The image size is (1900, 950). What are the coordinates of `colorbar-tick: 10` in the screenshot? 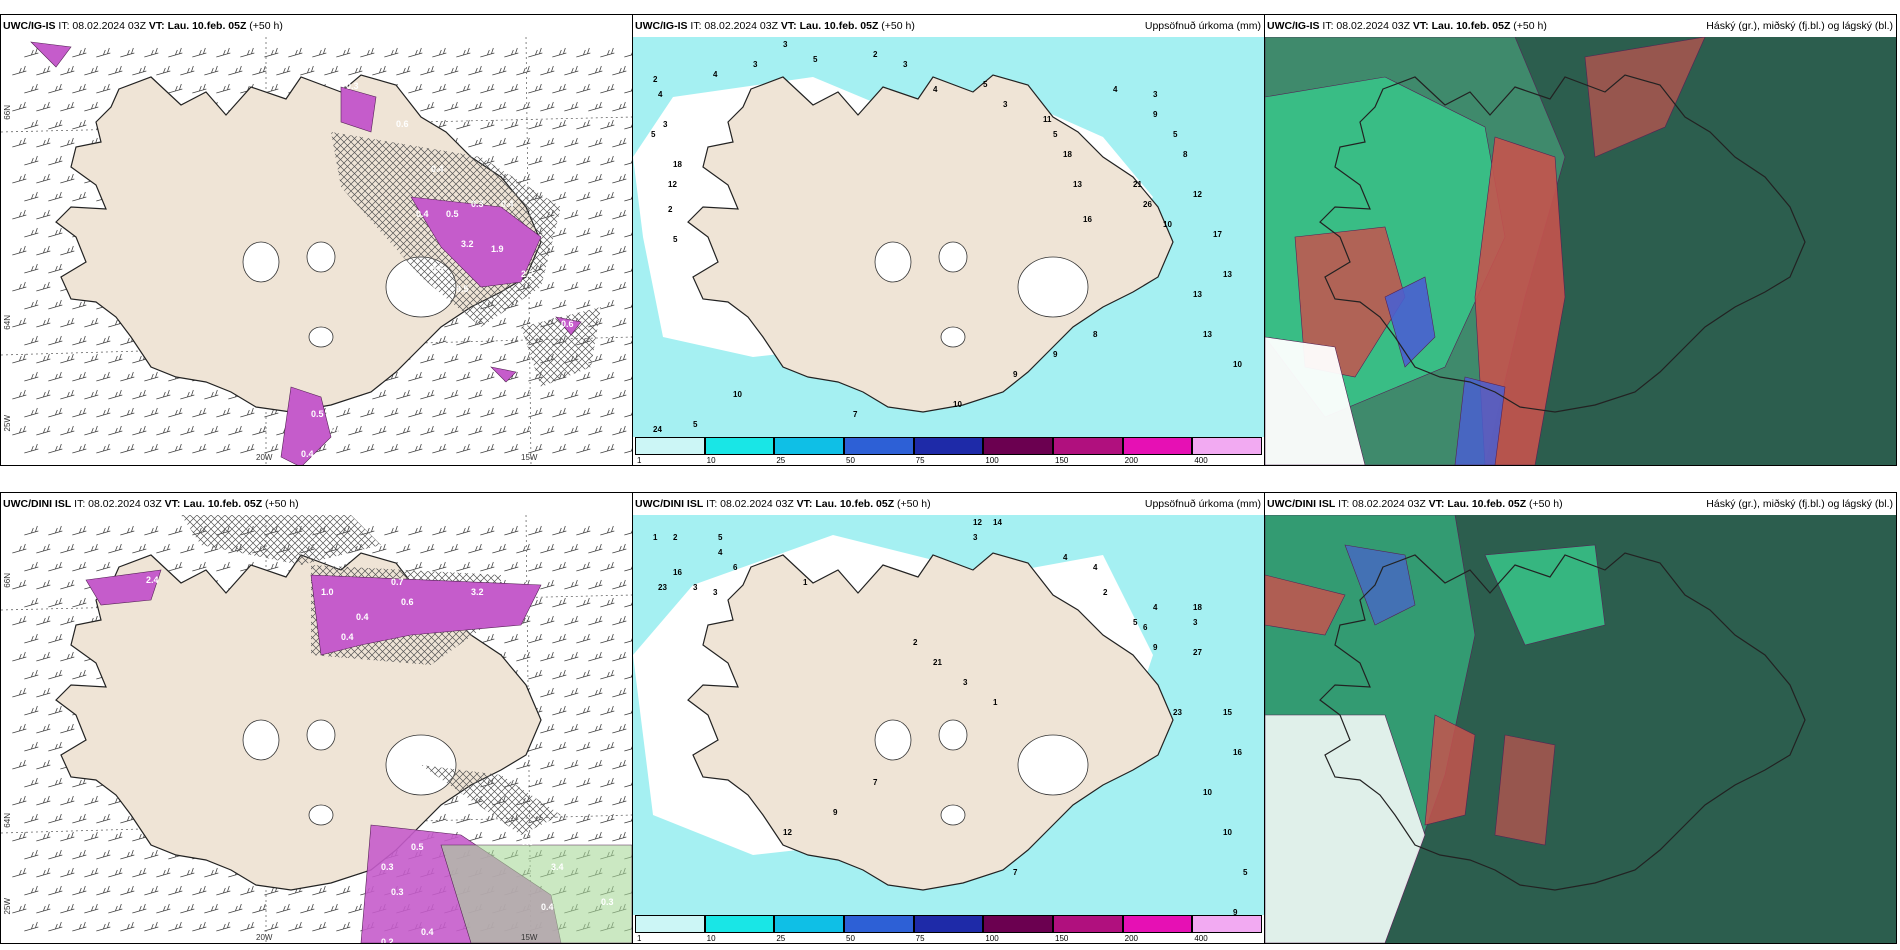 It's located at (711, 938).